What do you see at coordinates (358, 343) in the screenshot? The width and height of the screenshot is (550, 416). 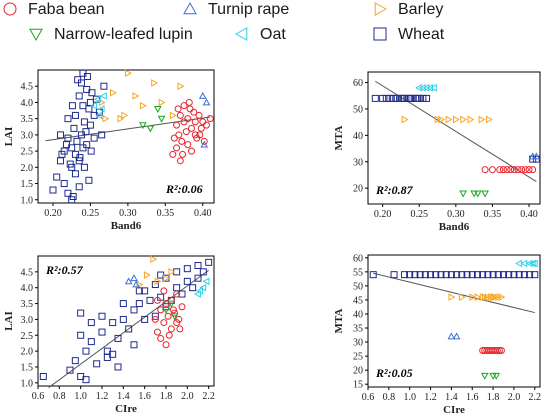 I see `y-tick-label: 30` at bounding box center [358, 343].